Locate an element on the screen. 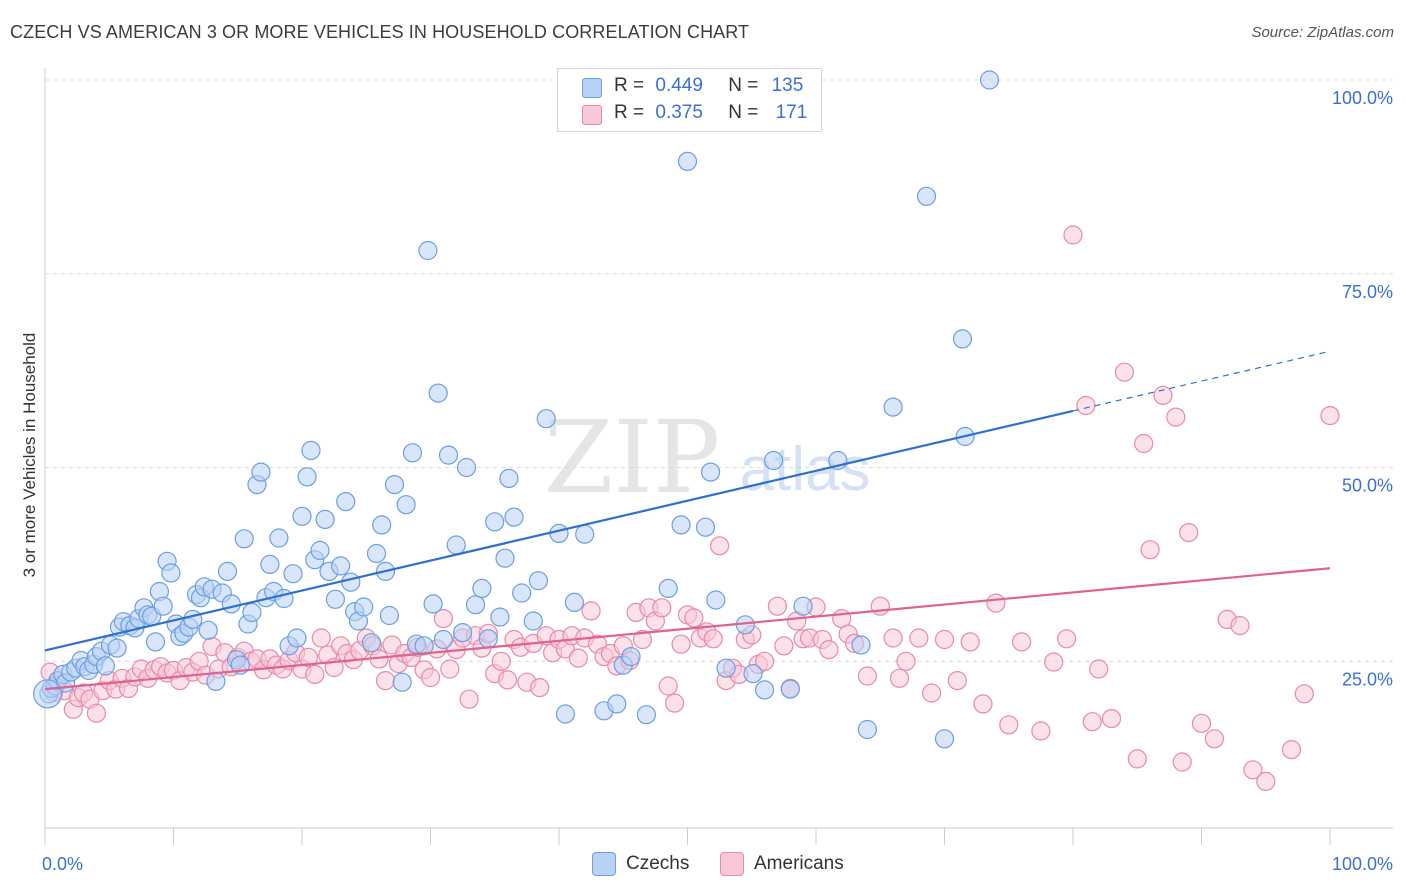  czechs-legend-label: Czechs is located at coordinates (658, 864).